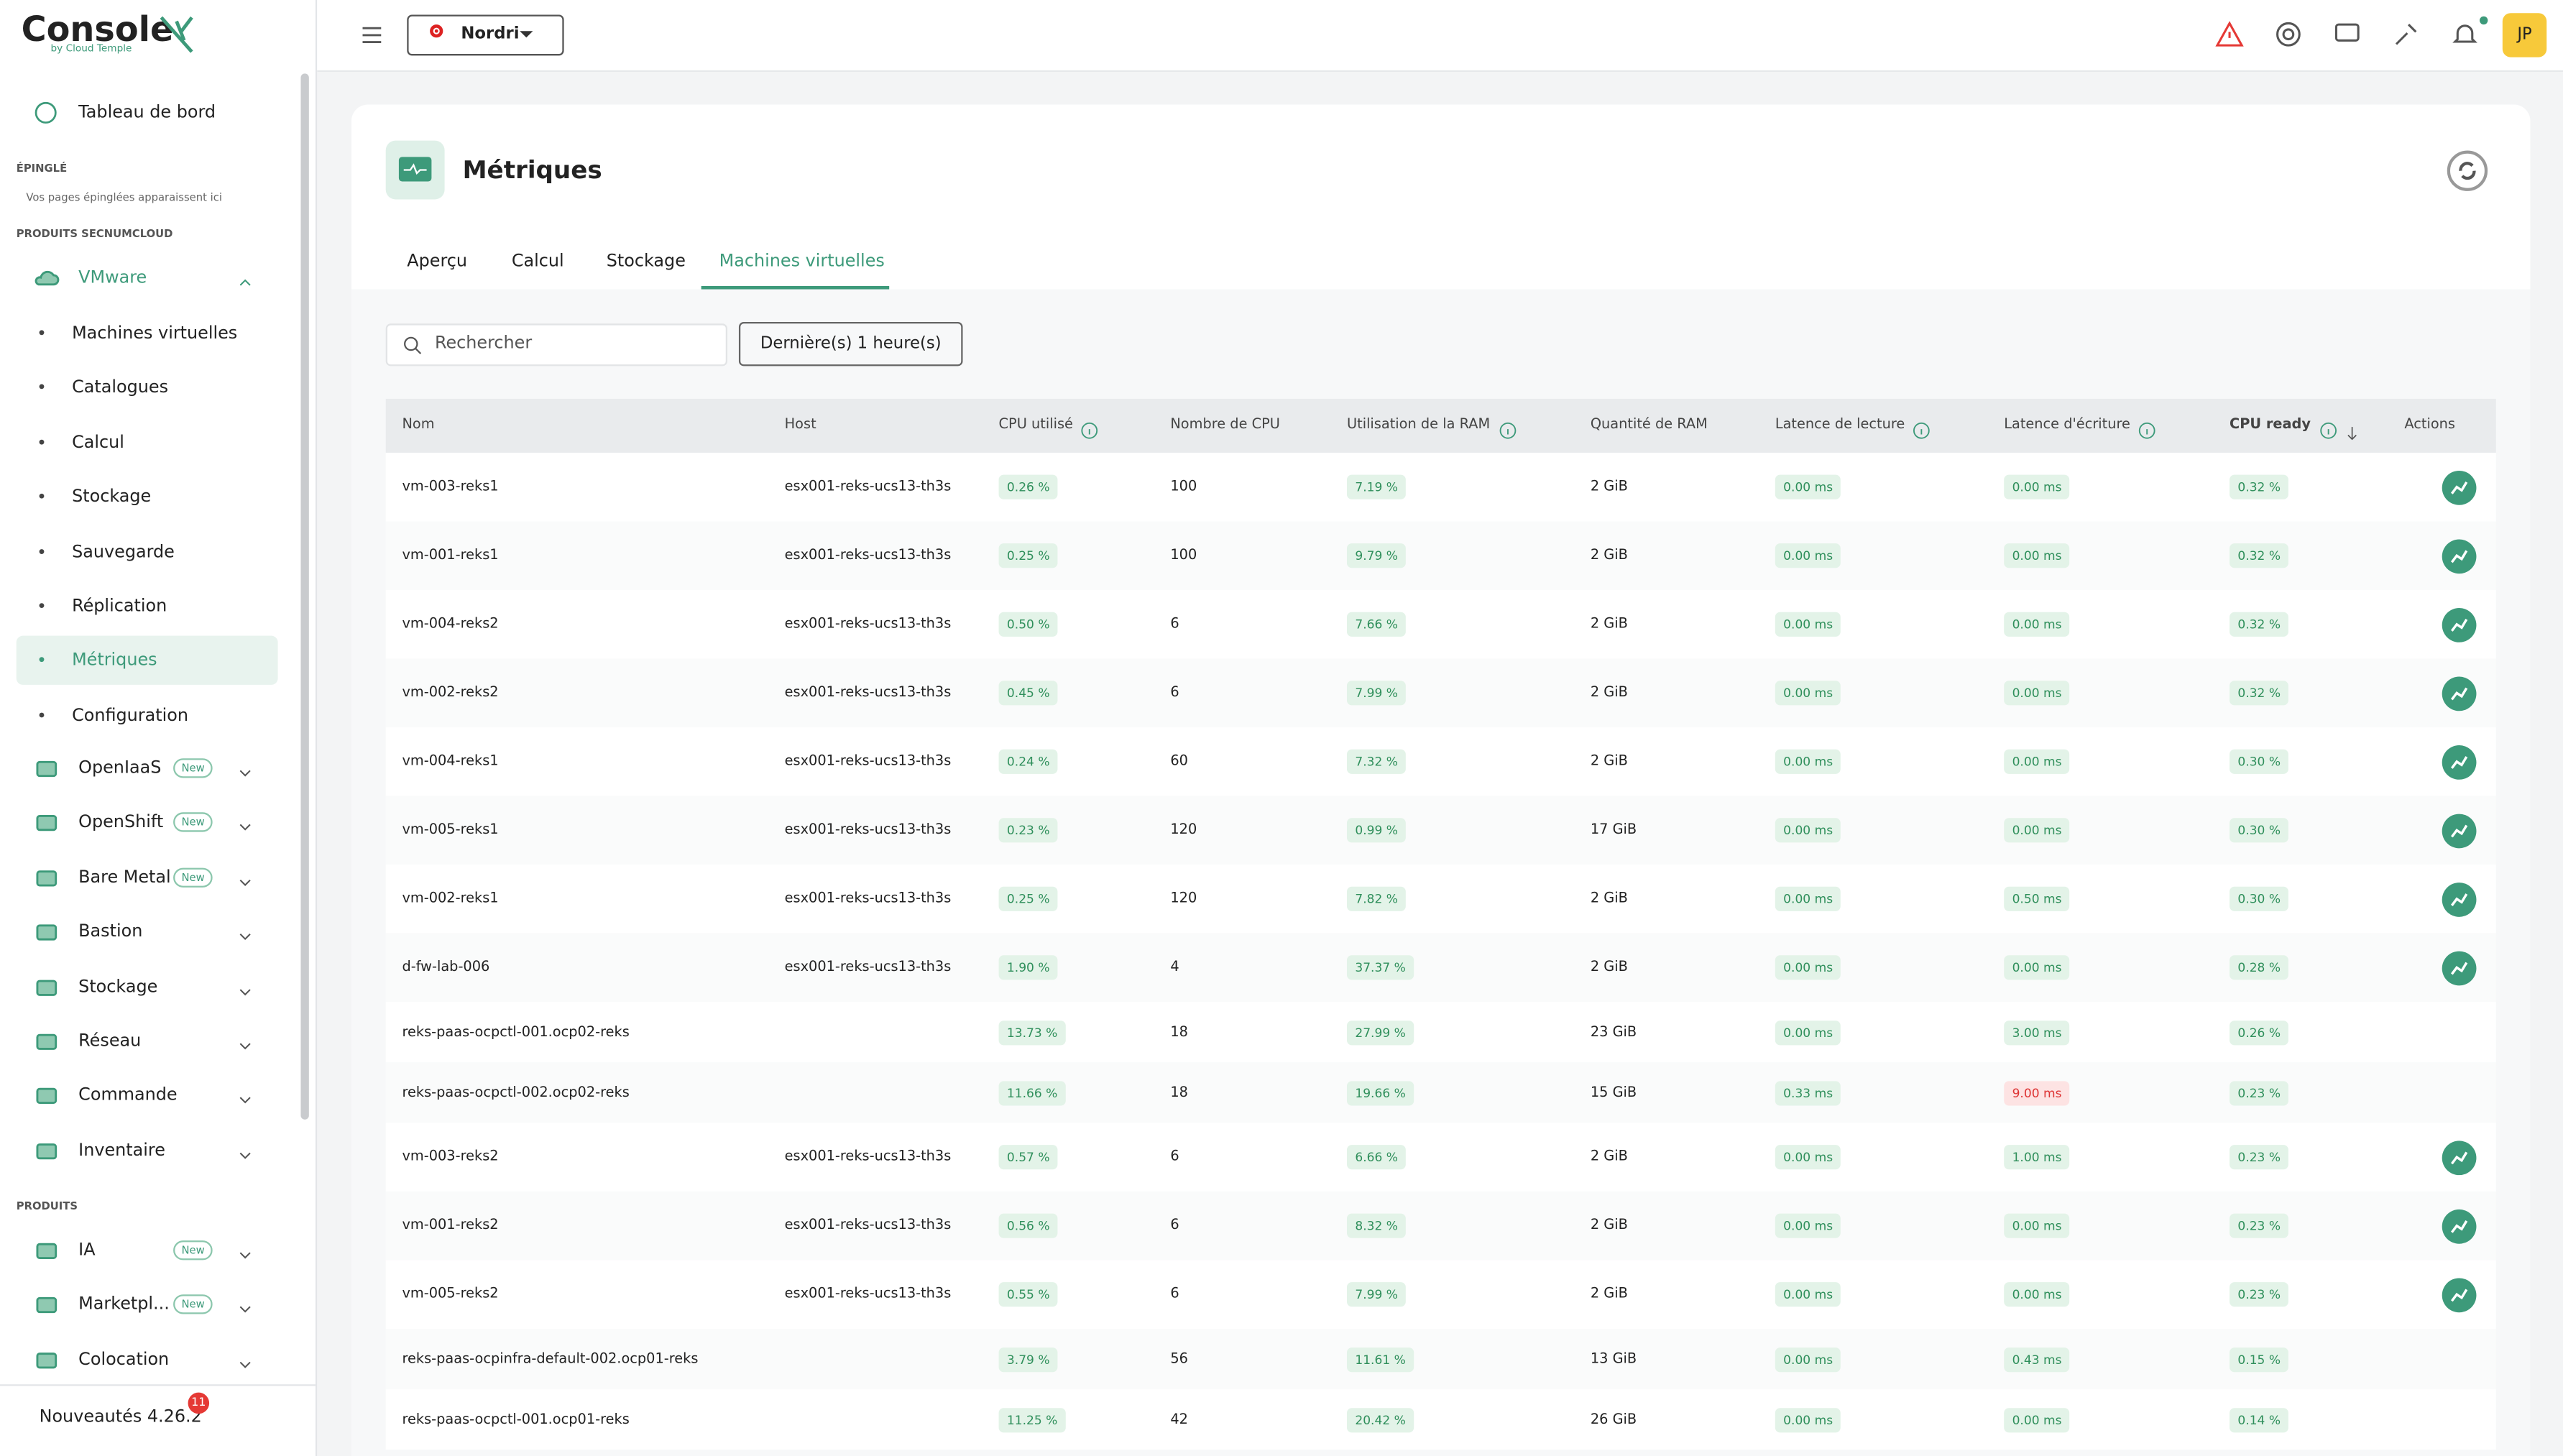 This screenshot has height=1456, width=2563. What do you see at coordinates (1225, 425) in the screenshot?
I see `column-header: Nombre de CPU` at bounding box center [1225, 425].